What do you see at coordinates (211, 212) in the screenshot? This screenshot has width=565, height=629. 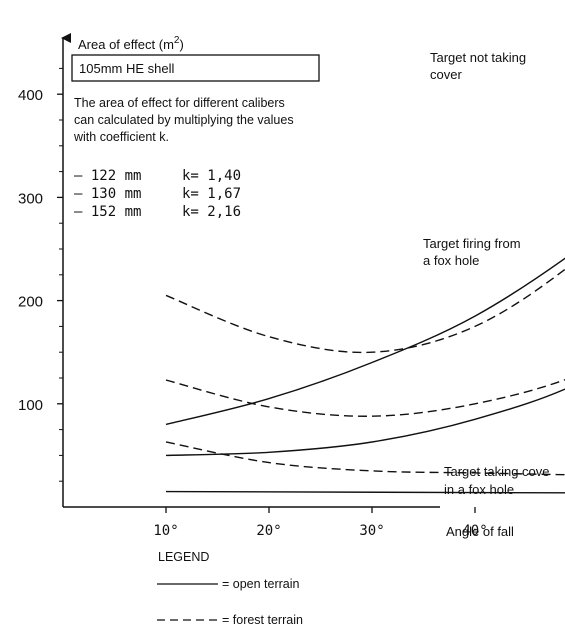 I see `coefficient-k: k= 2,16` at bounding box center [211, 212].